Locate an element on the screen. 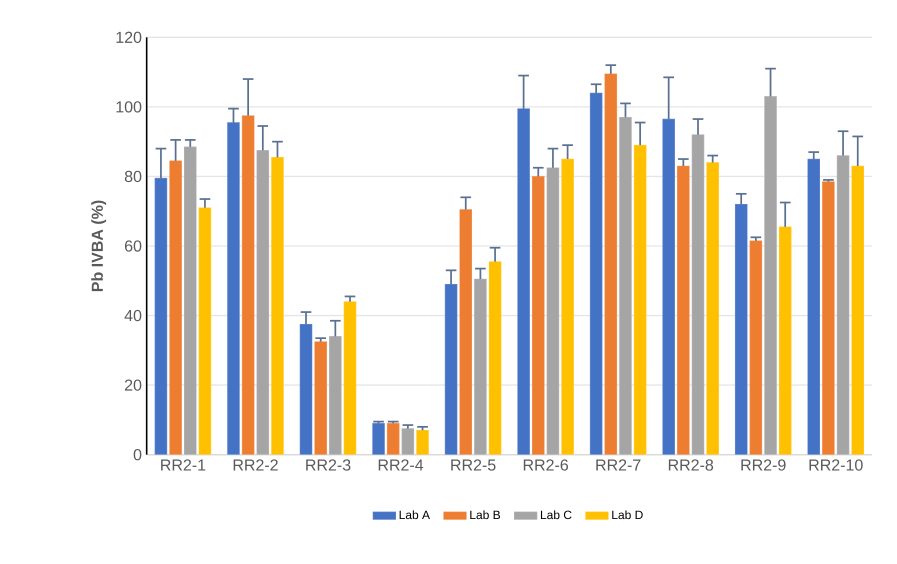 The height and width of the screenshot is (564, 897). y-tick-label: 100 is located at coordinates (129, 107).